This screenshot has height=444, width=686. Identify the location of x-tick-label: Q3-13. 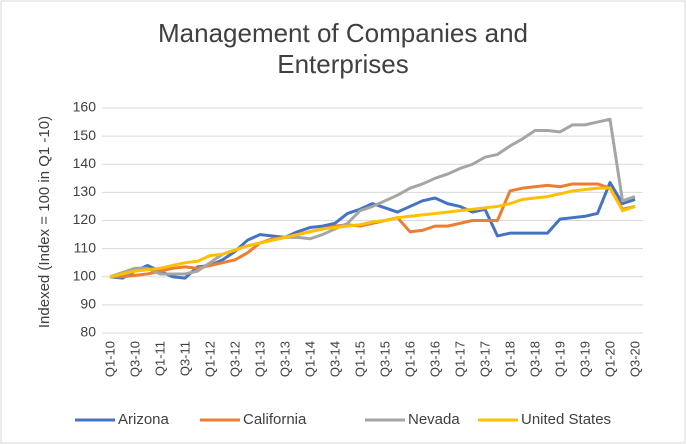
(284, 359).